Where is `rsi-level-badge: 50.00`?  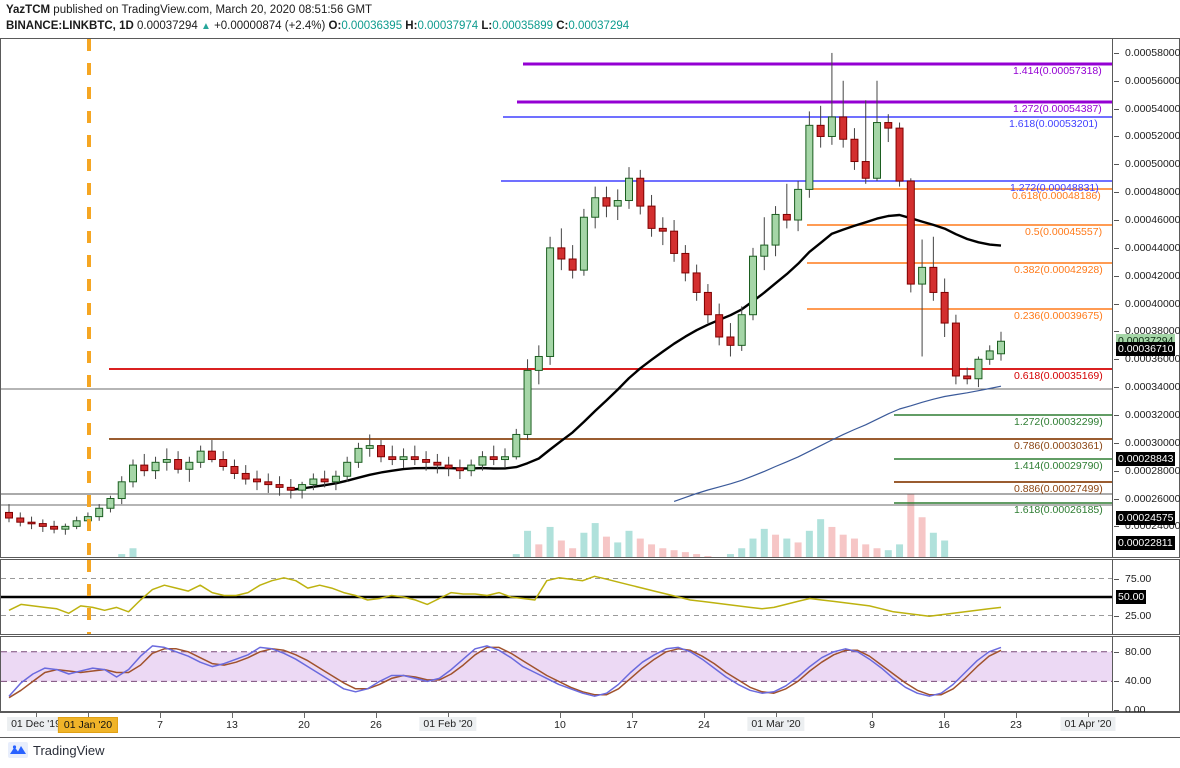
rsi-level-badge: 50.00 is located at coordinates (1131, 597).